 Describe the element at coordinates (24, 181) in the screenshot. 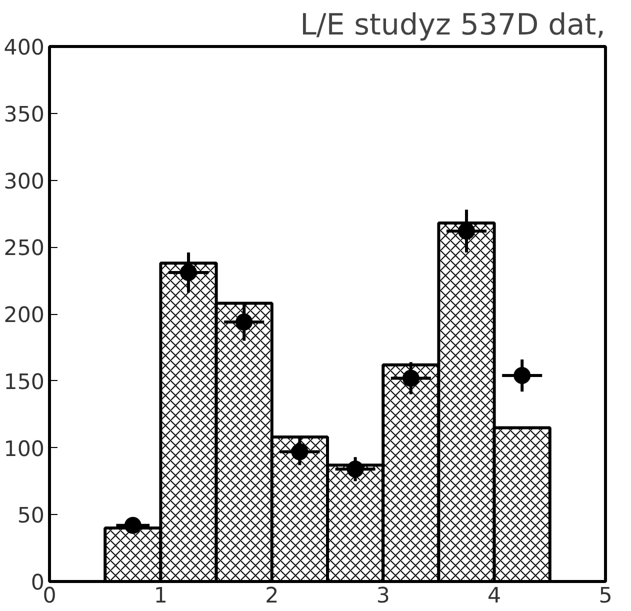

I see `y-tick-label: 300` at that location.